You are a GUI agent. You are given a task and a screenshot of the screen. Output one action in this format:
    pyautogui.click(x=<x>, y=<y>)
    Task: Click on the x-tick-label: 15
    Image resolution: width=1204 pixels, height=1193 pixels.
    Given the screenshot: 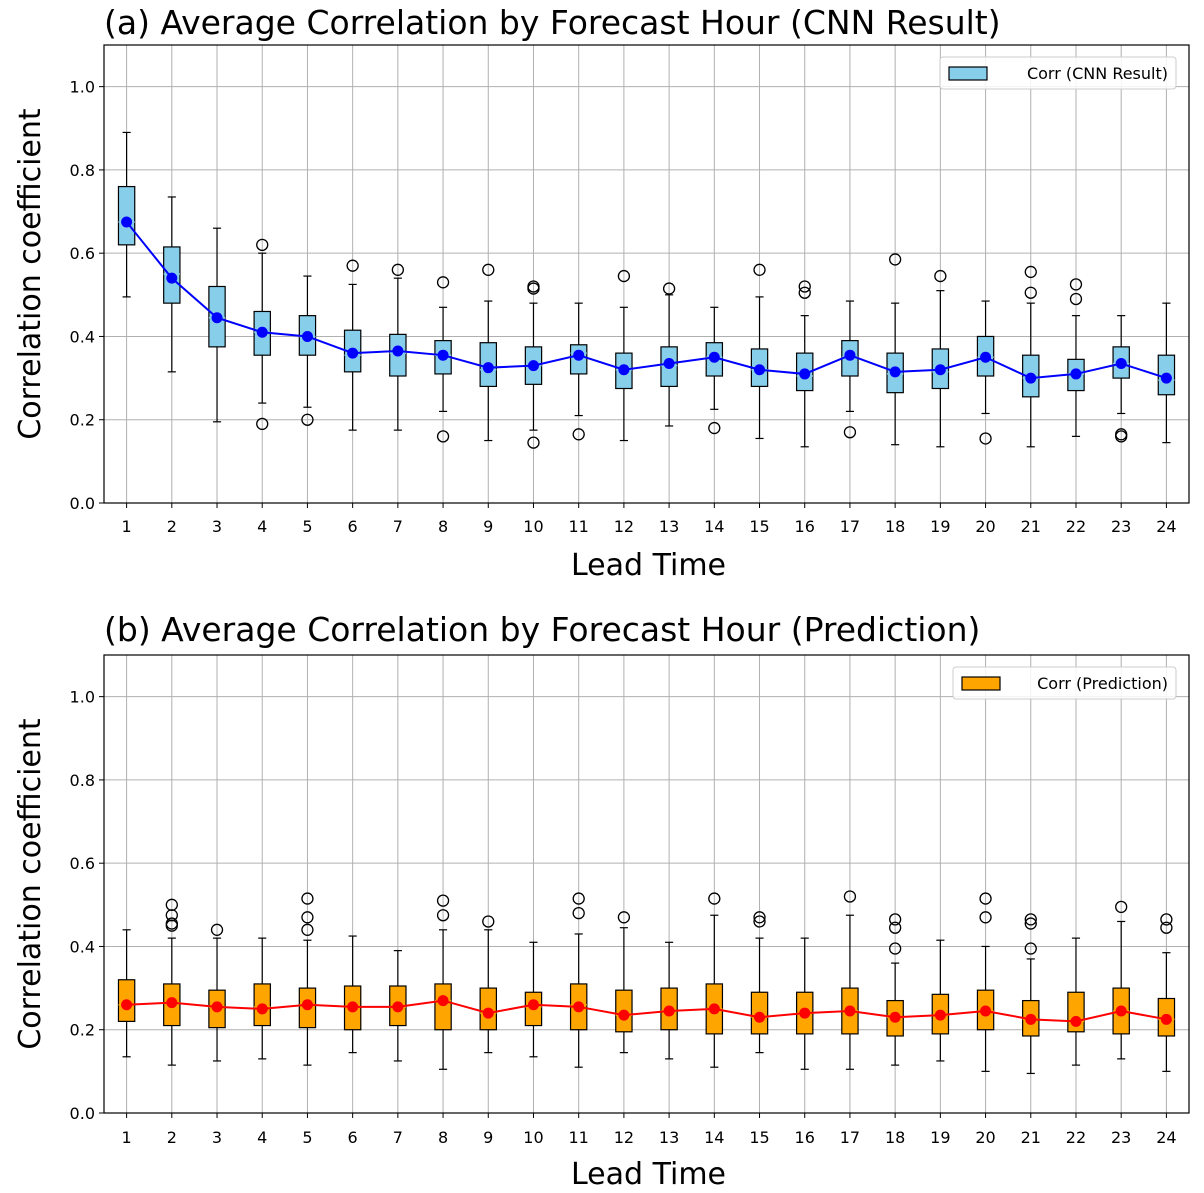 What is the action you would take?
    pyautogui.click(x=759, y=526)
    